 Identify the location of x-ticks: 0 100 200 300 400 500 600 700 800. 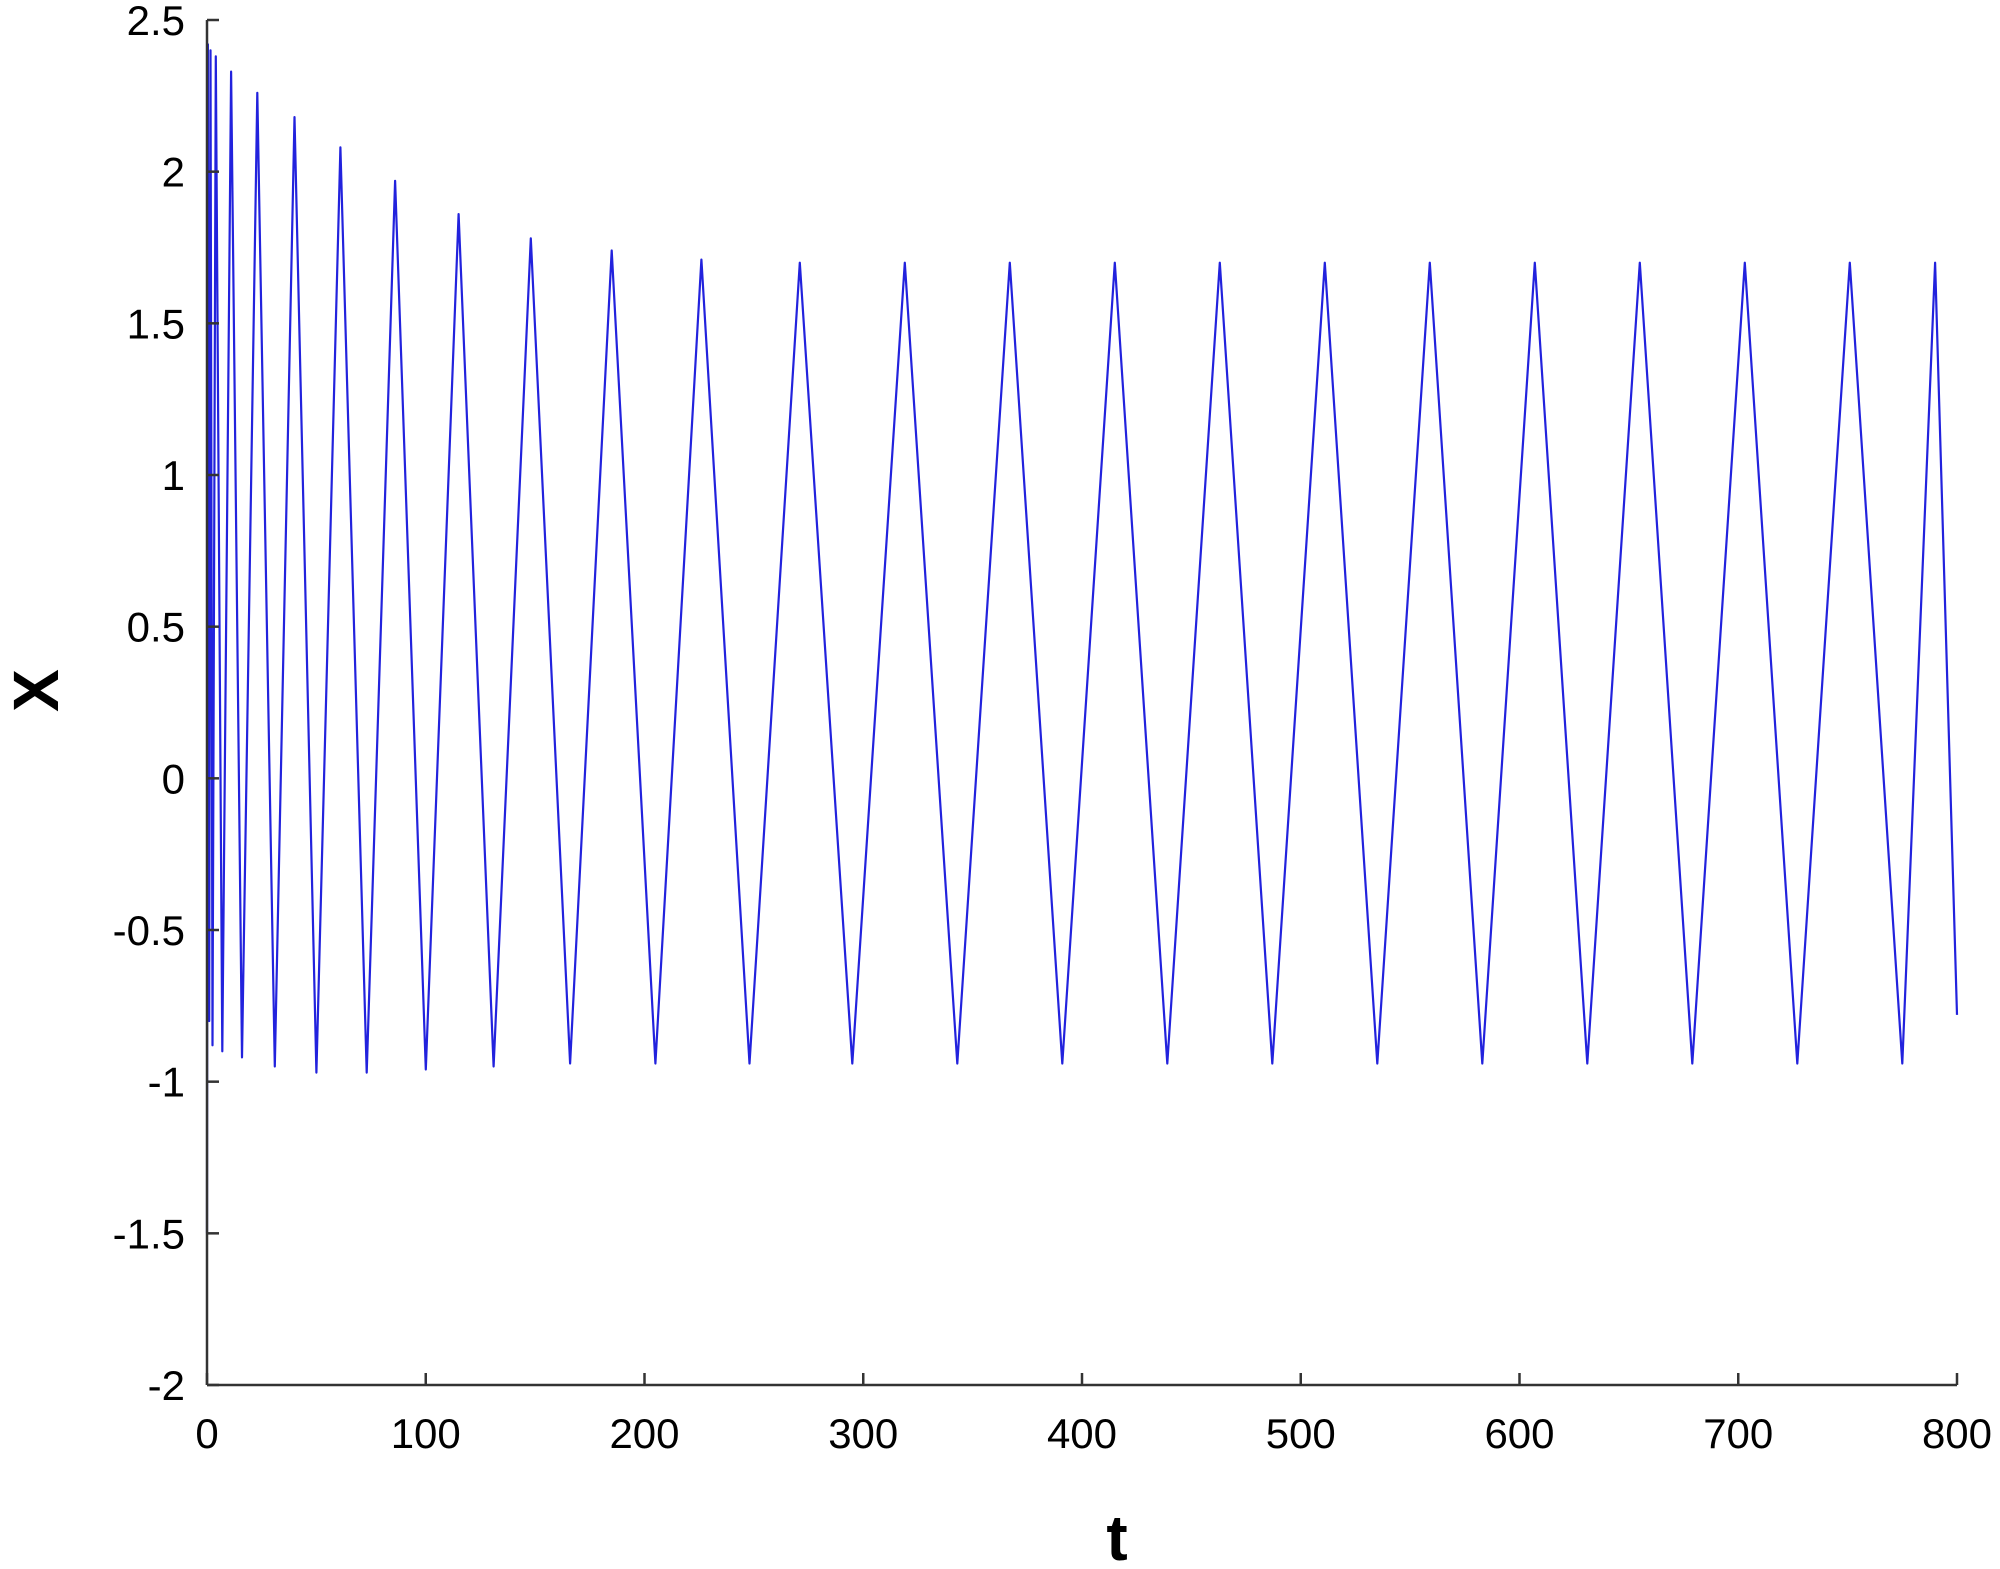
(1093, 1415).